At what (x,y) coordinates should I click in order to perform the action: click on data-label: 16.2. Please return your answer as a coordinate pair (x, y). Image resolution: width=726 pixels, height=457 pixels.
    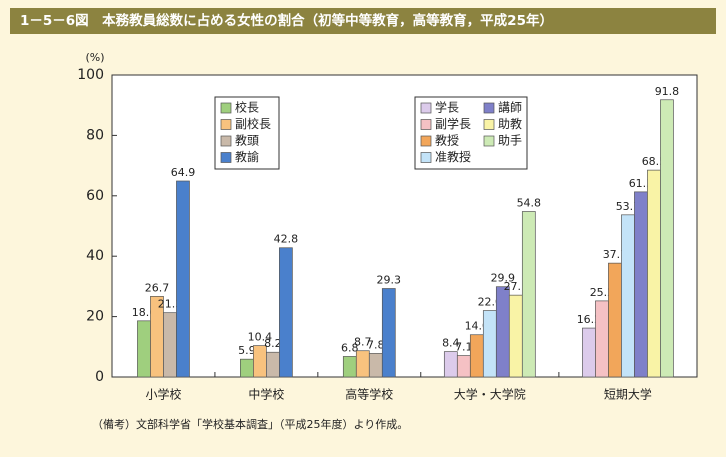
    Looking at the image, I should click on (589, 319).